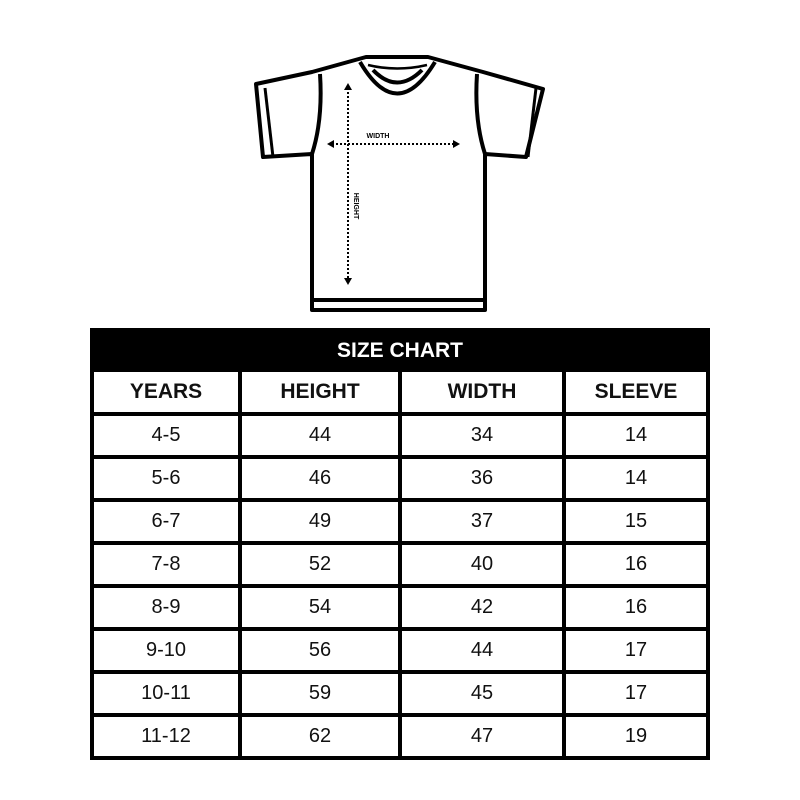 The width and height of the screenshot is (800, 800). I want to click on table-row: 6-7 49 37 15, so click(400, 521).